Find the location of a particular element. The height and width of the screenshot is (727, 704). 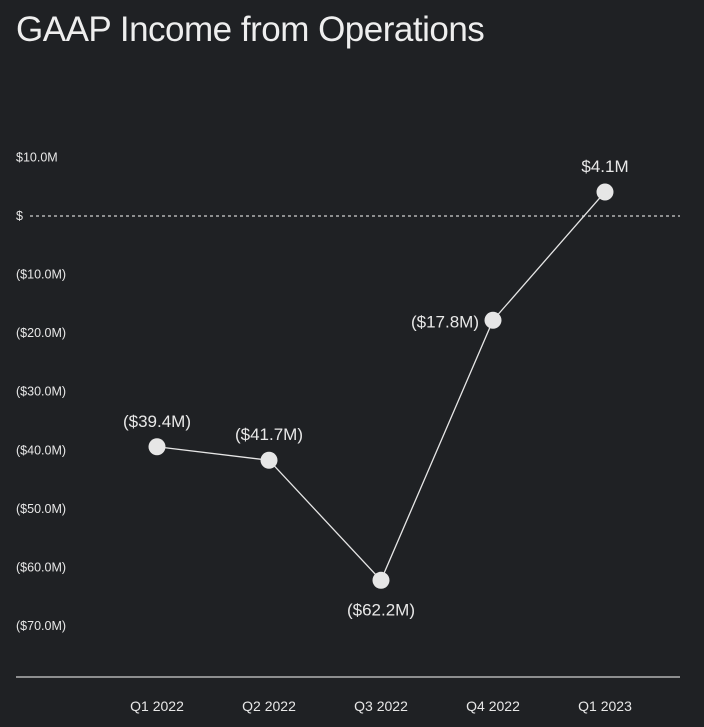

y-tick-label: ($60.0M) is located at coordinates (41, 567).